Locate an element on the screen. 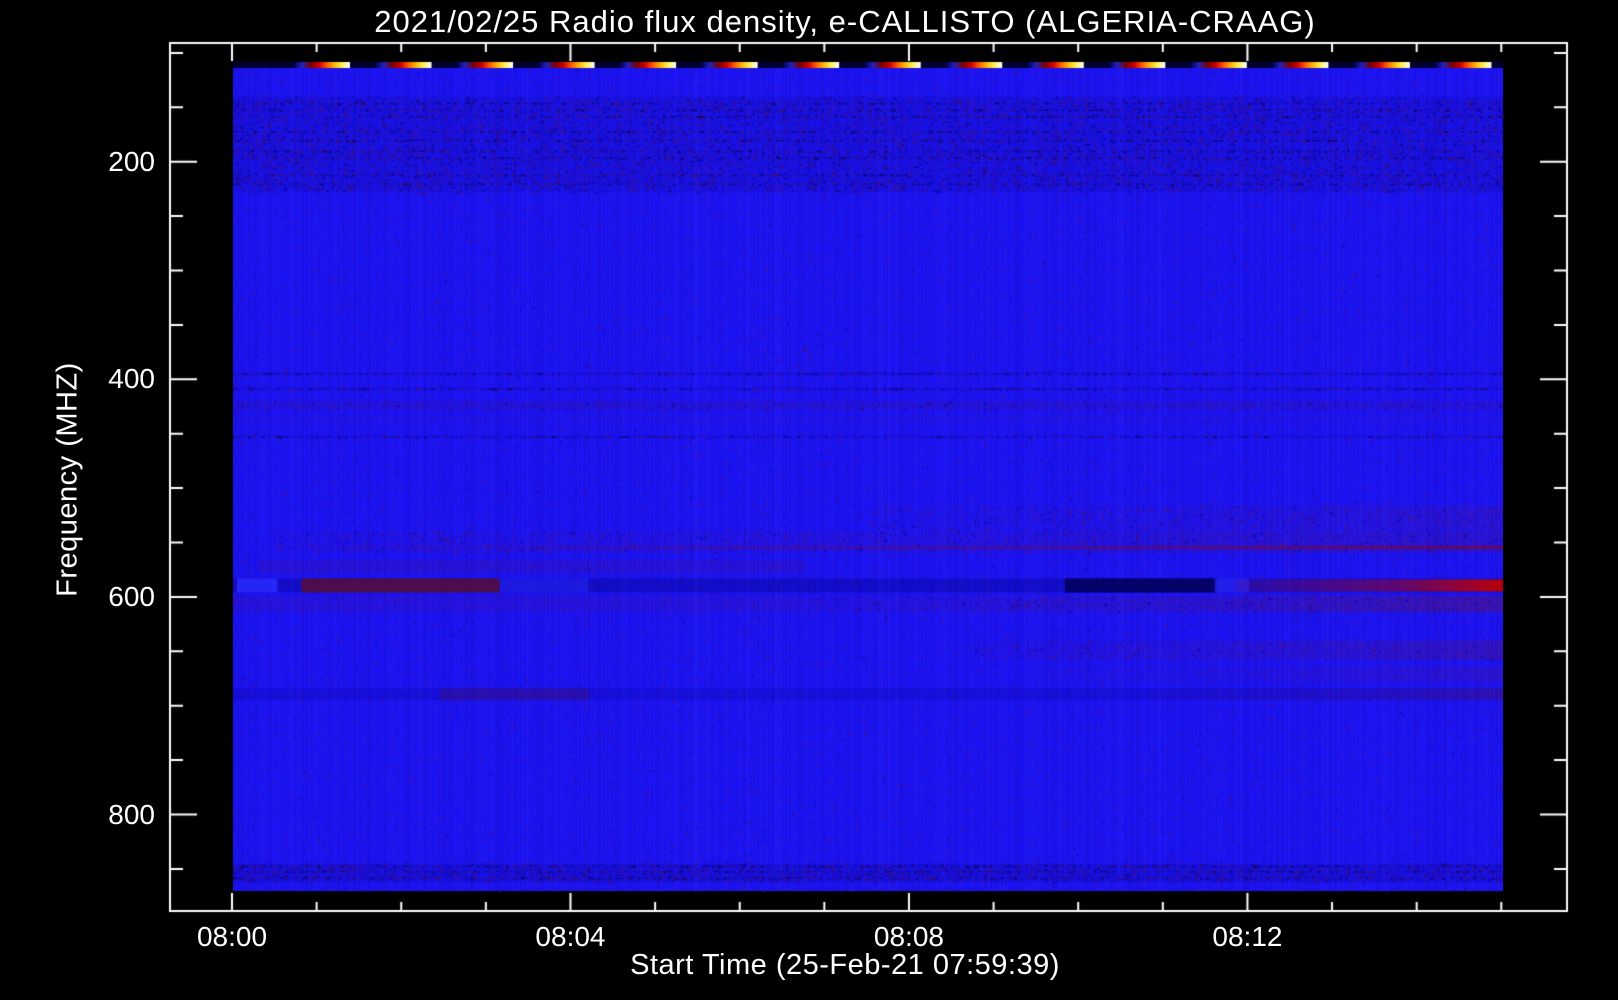 The width and height of the screenshot is (1618, 1000). y-axis-label: Frequency (MHZ) is located at coordinates (67, 479).